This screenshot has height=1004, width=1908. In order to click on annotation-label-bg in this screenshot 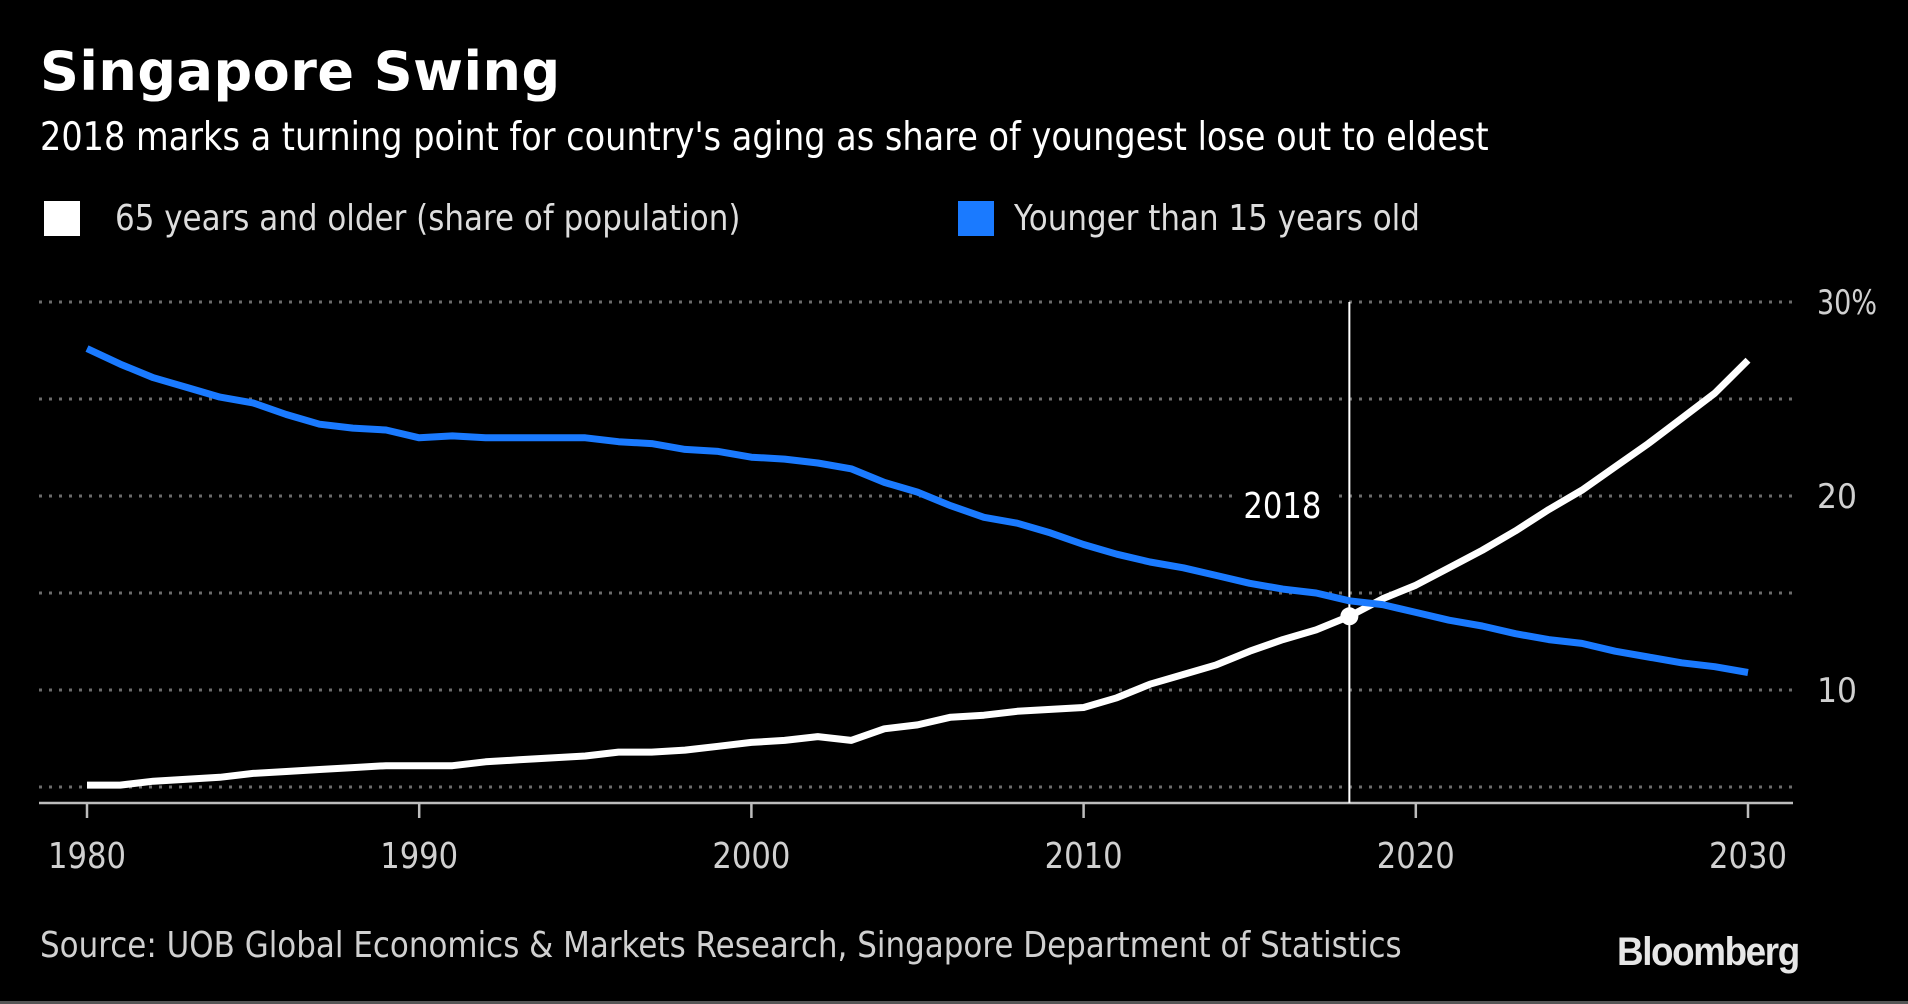, I will do `click(1287, 505)`.